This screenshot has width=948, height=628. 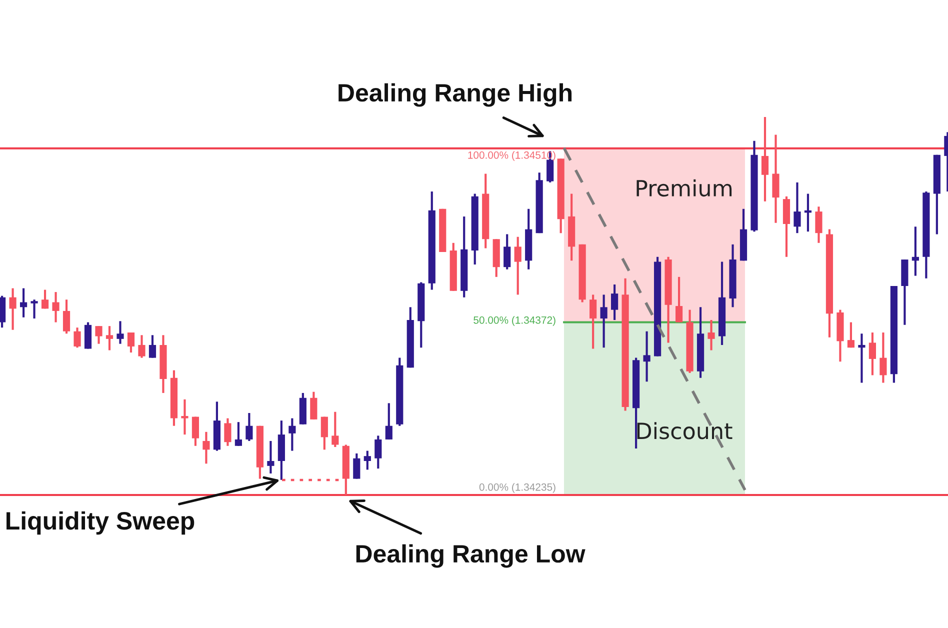 I want to click on annotation: 50.00% (1.34372), so click(x=515, y=321).